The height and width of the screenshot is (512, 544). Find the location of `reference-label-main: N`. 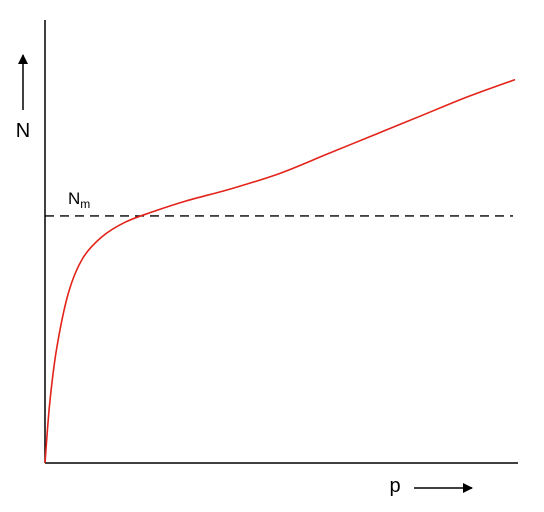

reference-label-main: N is located at coordinates (74, 198).